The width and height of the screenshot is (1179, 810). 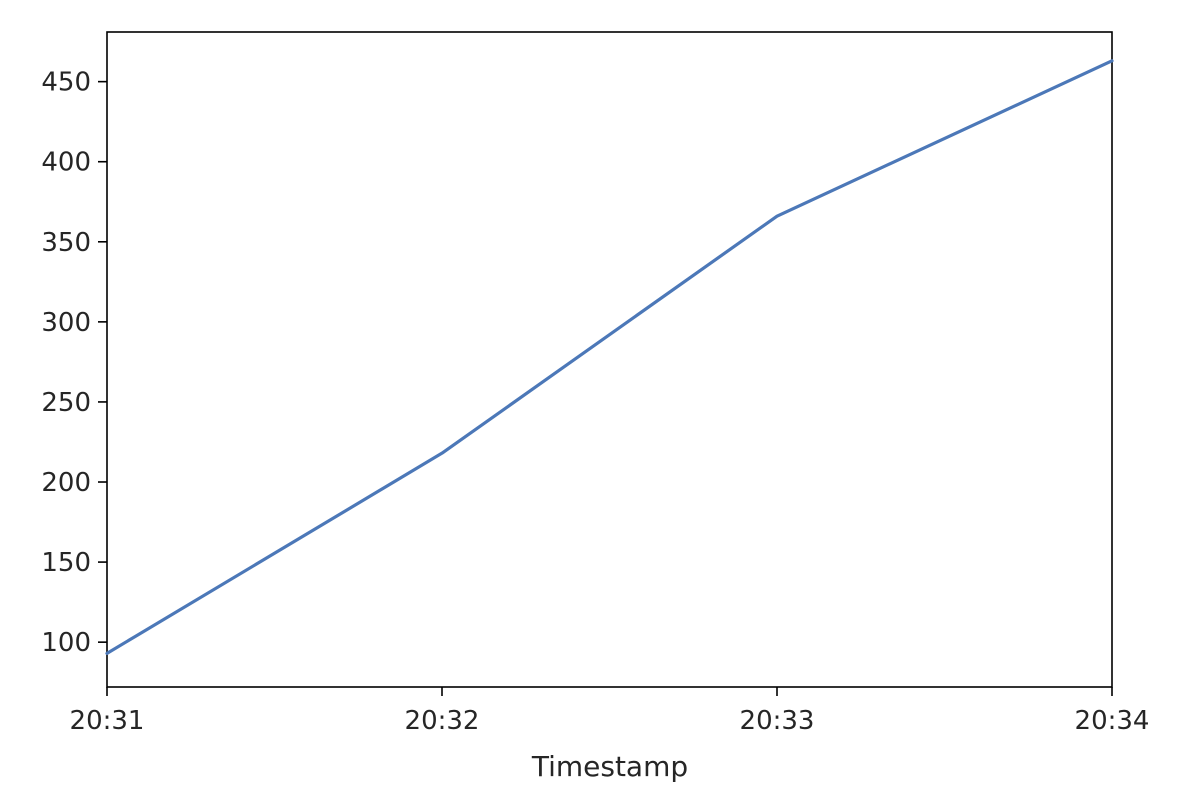 What do you see at coordinates (66, 563) in the screenshot?
I see `y-tick-label: 150` at bounding box center [66, 563].